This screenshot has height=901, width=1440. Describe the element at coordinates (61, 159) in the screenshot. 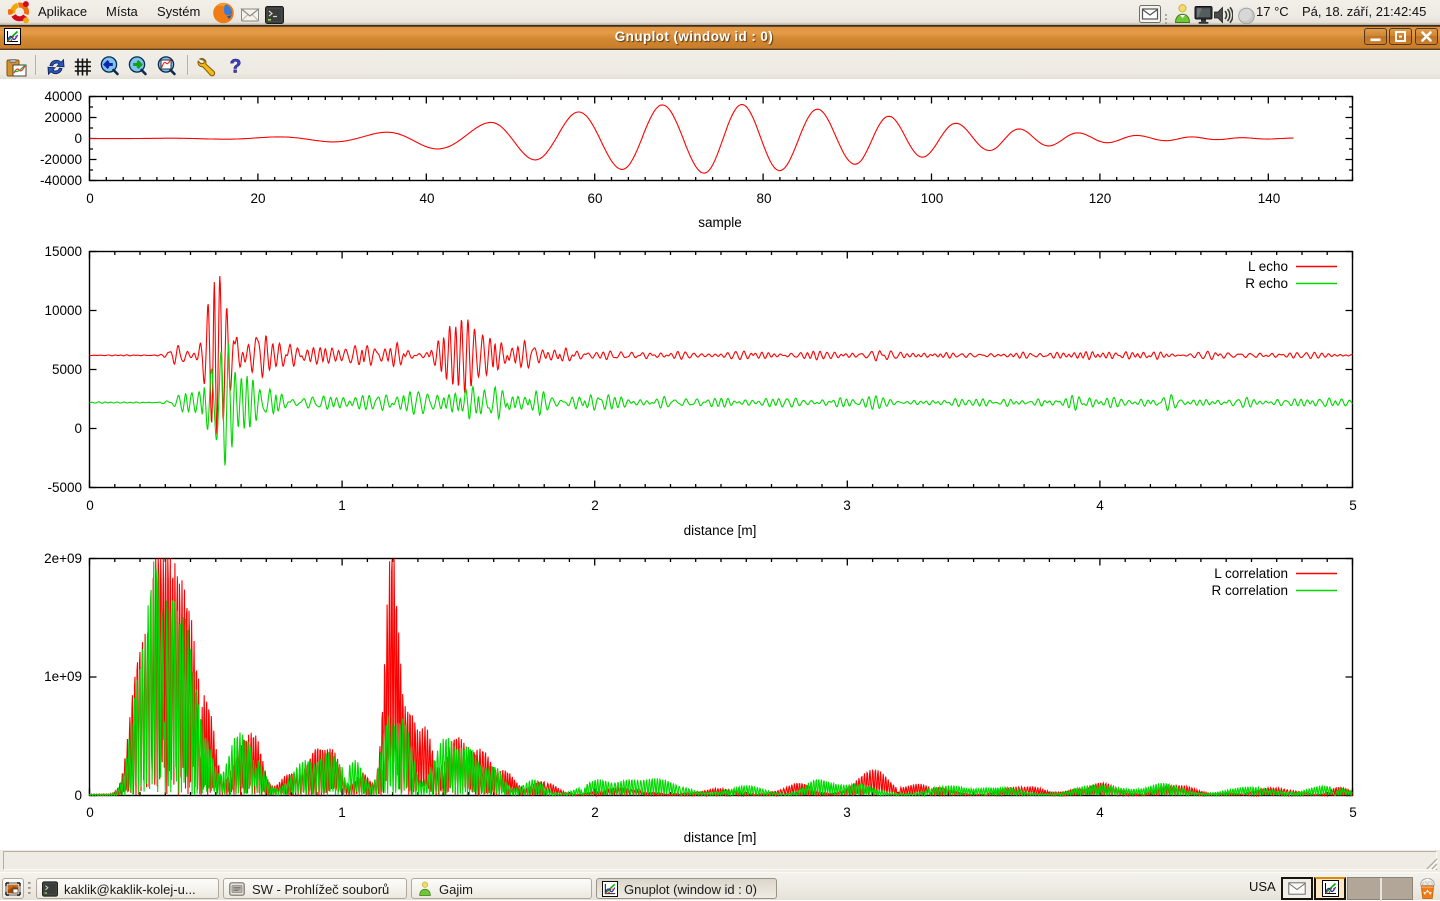

I see `svg-text: -20000` at that location.